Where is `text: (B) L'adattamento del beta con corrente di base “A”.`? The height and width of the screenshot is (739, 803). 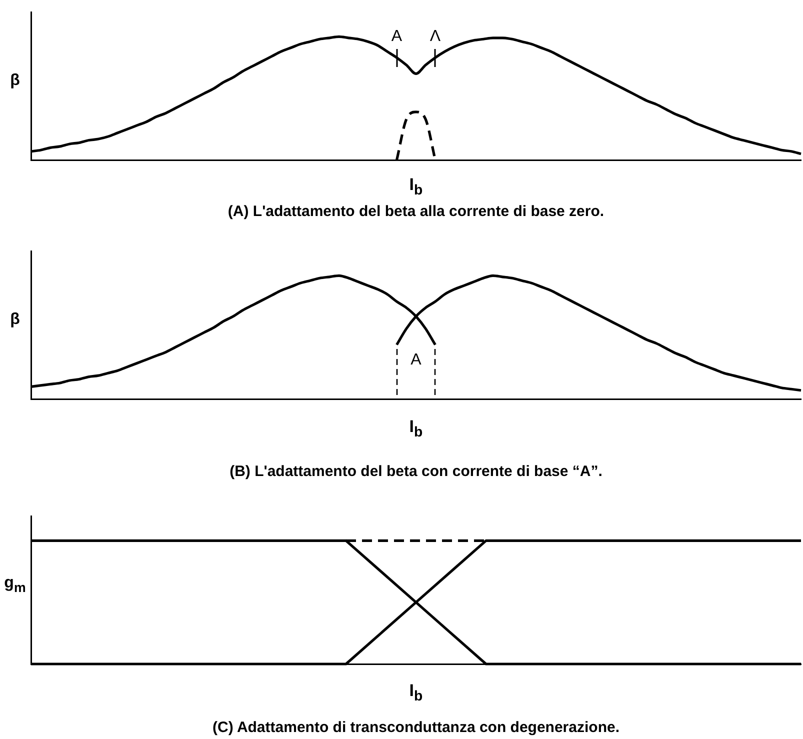
text: (B) L'adattamento del beta con corrente di base “A”. is located at coordinates (416, 471).